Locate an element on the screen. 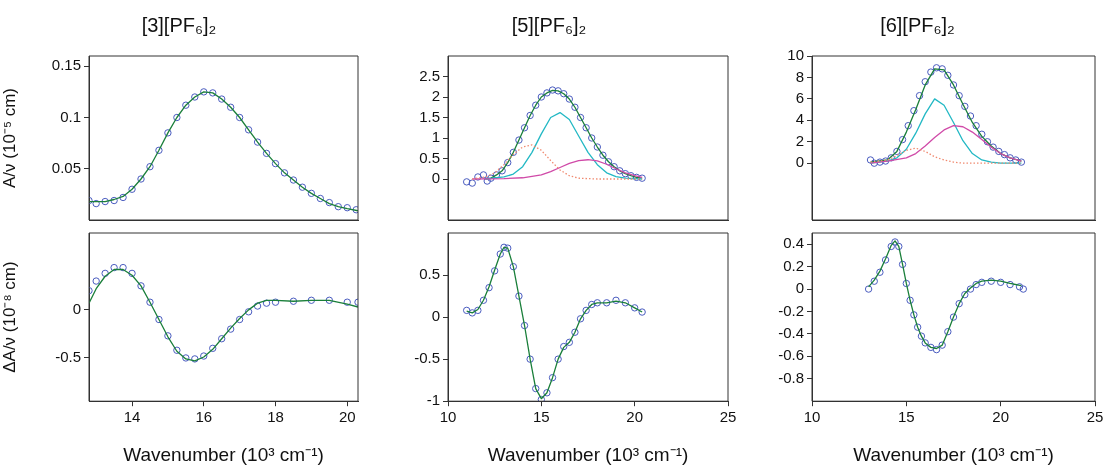  x-tick-label: 15 is located at coordinates (541, 417).